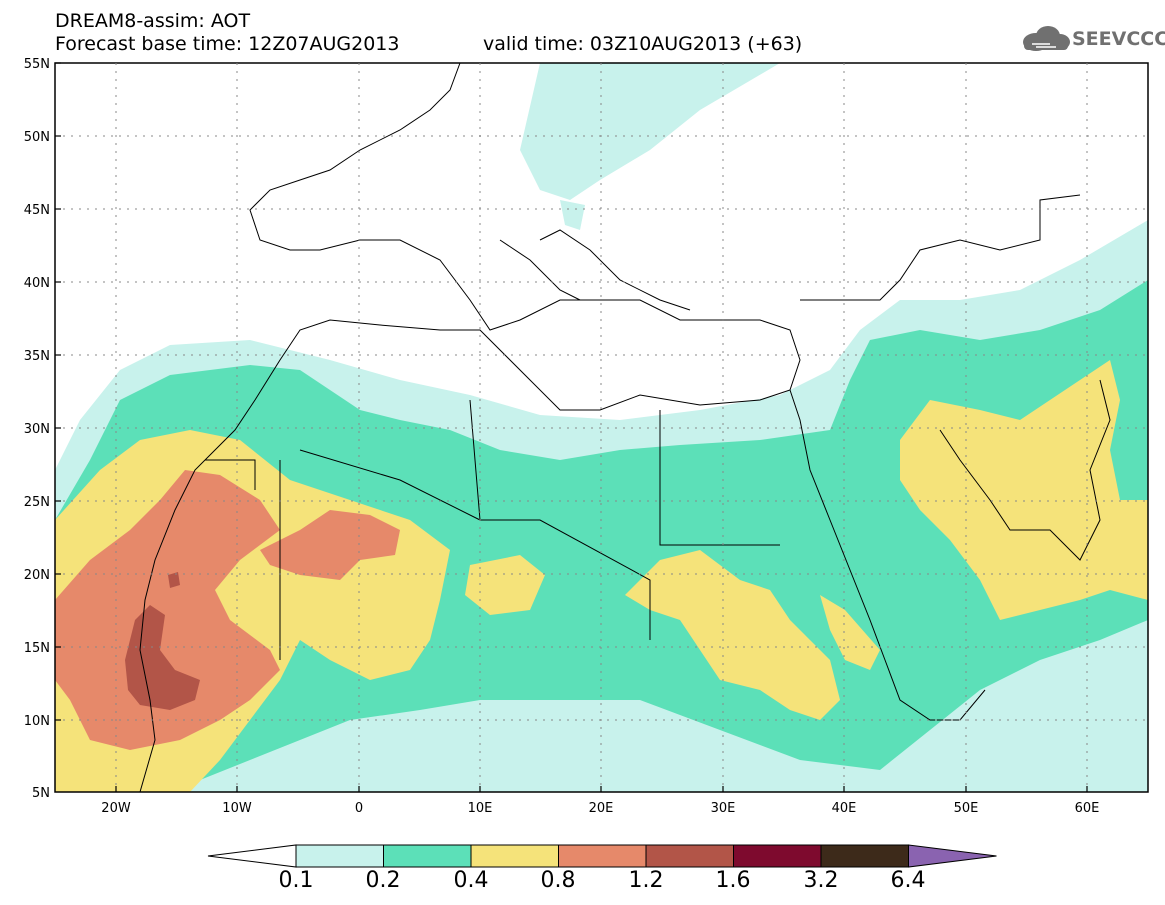  I want to click on legend-label: 0.4, so click(471, 880).